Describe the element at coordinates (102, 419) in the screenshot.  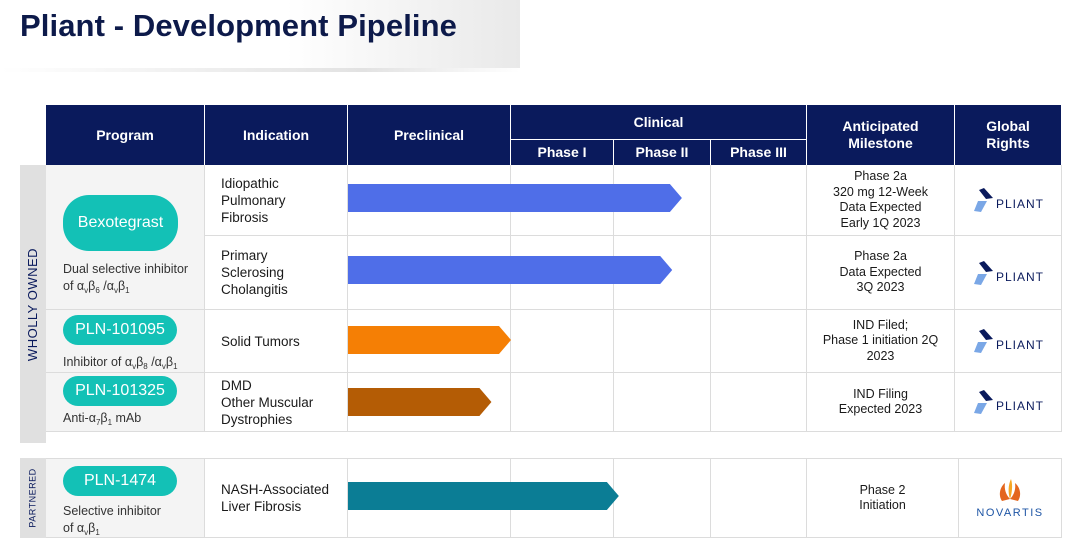
I see `program-desc: Anti-α7β1 mAb` at that location.